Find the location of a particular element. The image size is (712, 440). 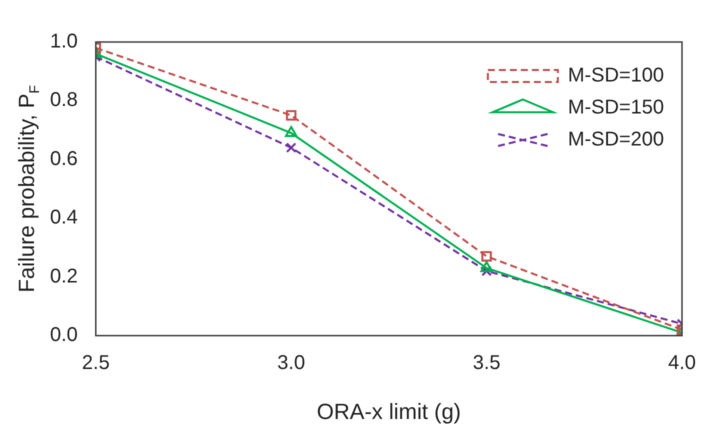

y-tick-label: 0.4 is located at coordinates (64, 217).